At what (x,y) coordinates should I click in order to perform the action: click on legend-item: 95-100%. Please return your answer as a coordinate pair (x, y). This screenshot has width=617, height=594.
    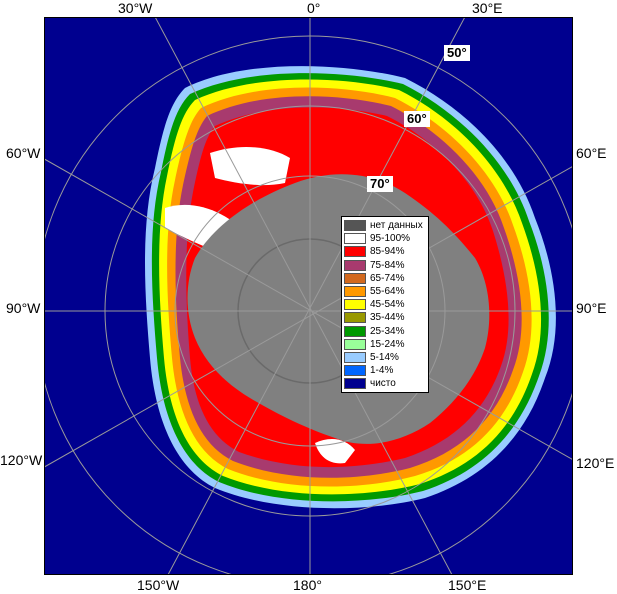
    Looking at the image, I should click on (386, 238).